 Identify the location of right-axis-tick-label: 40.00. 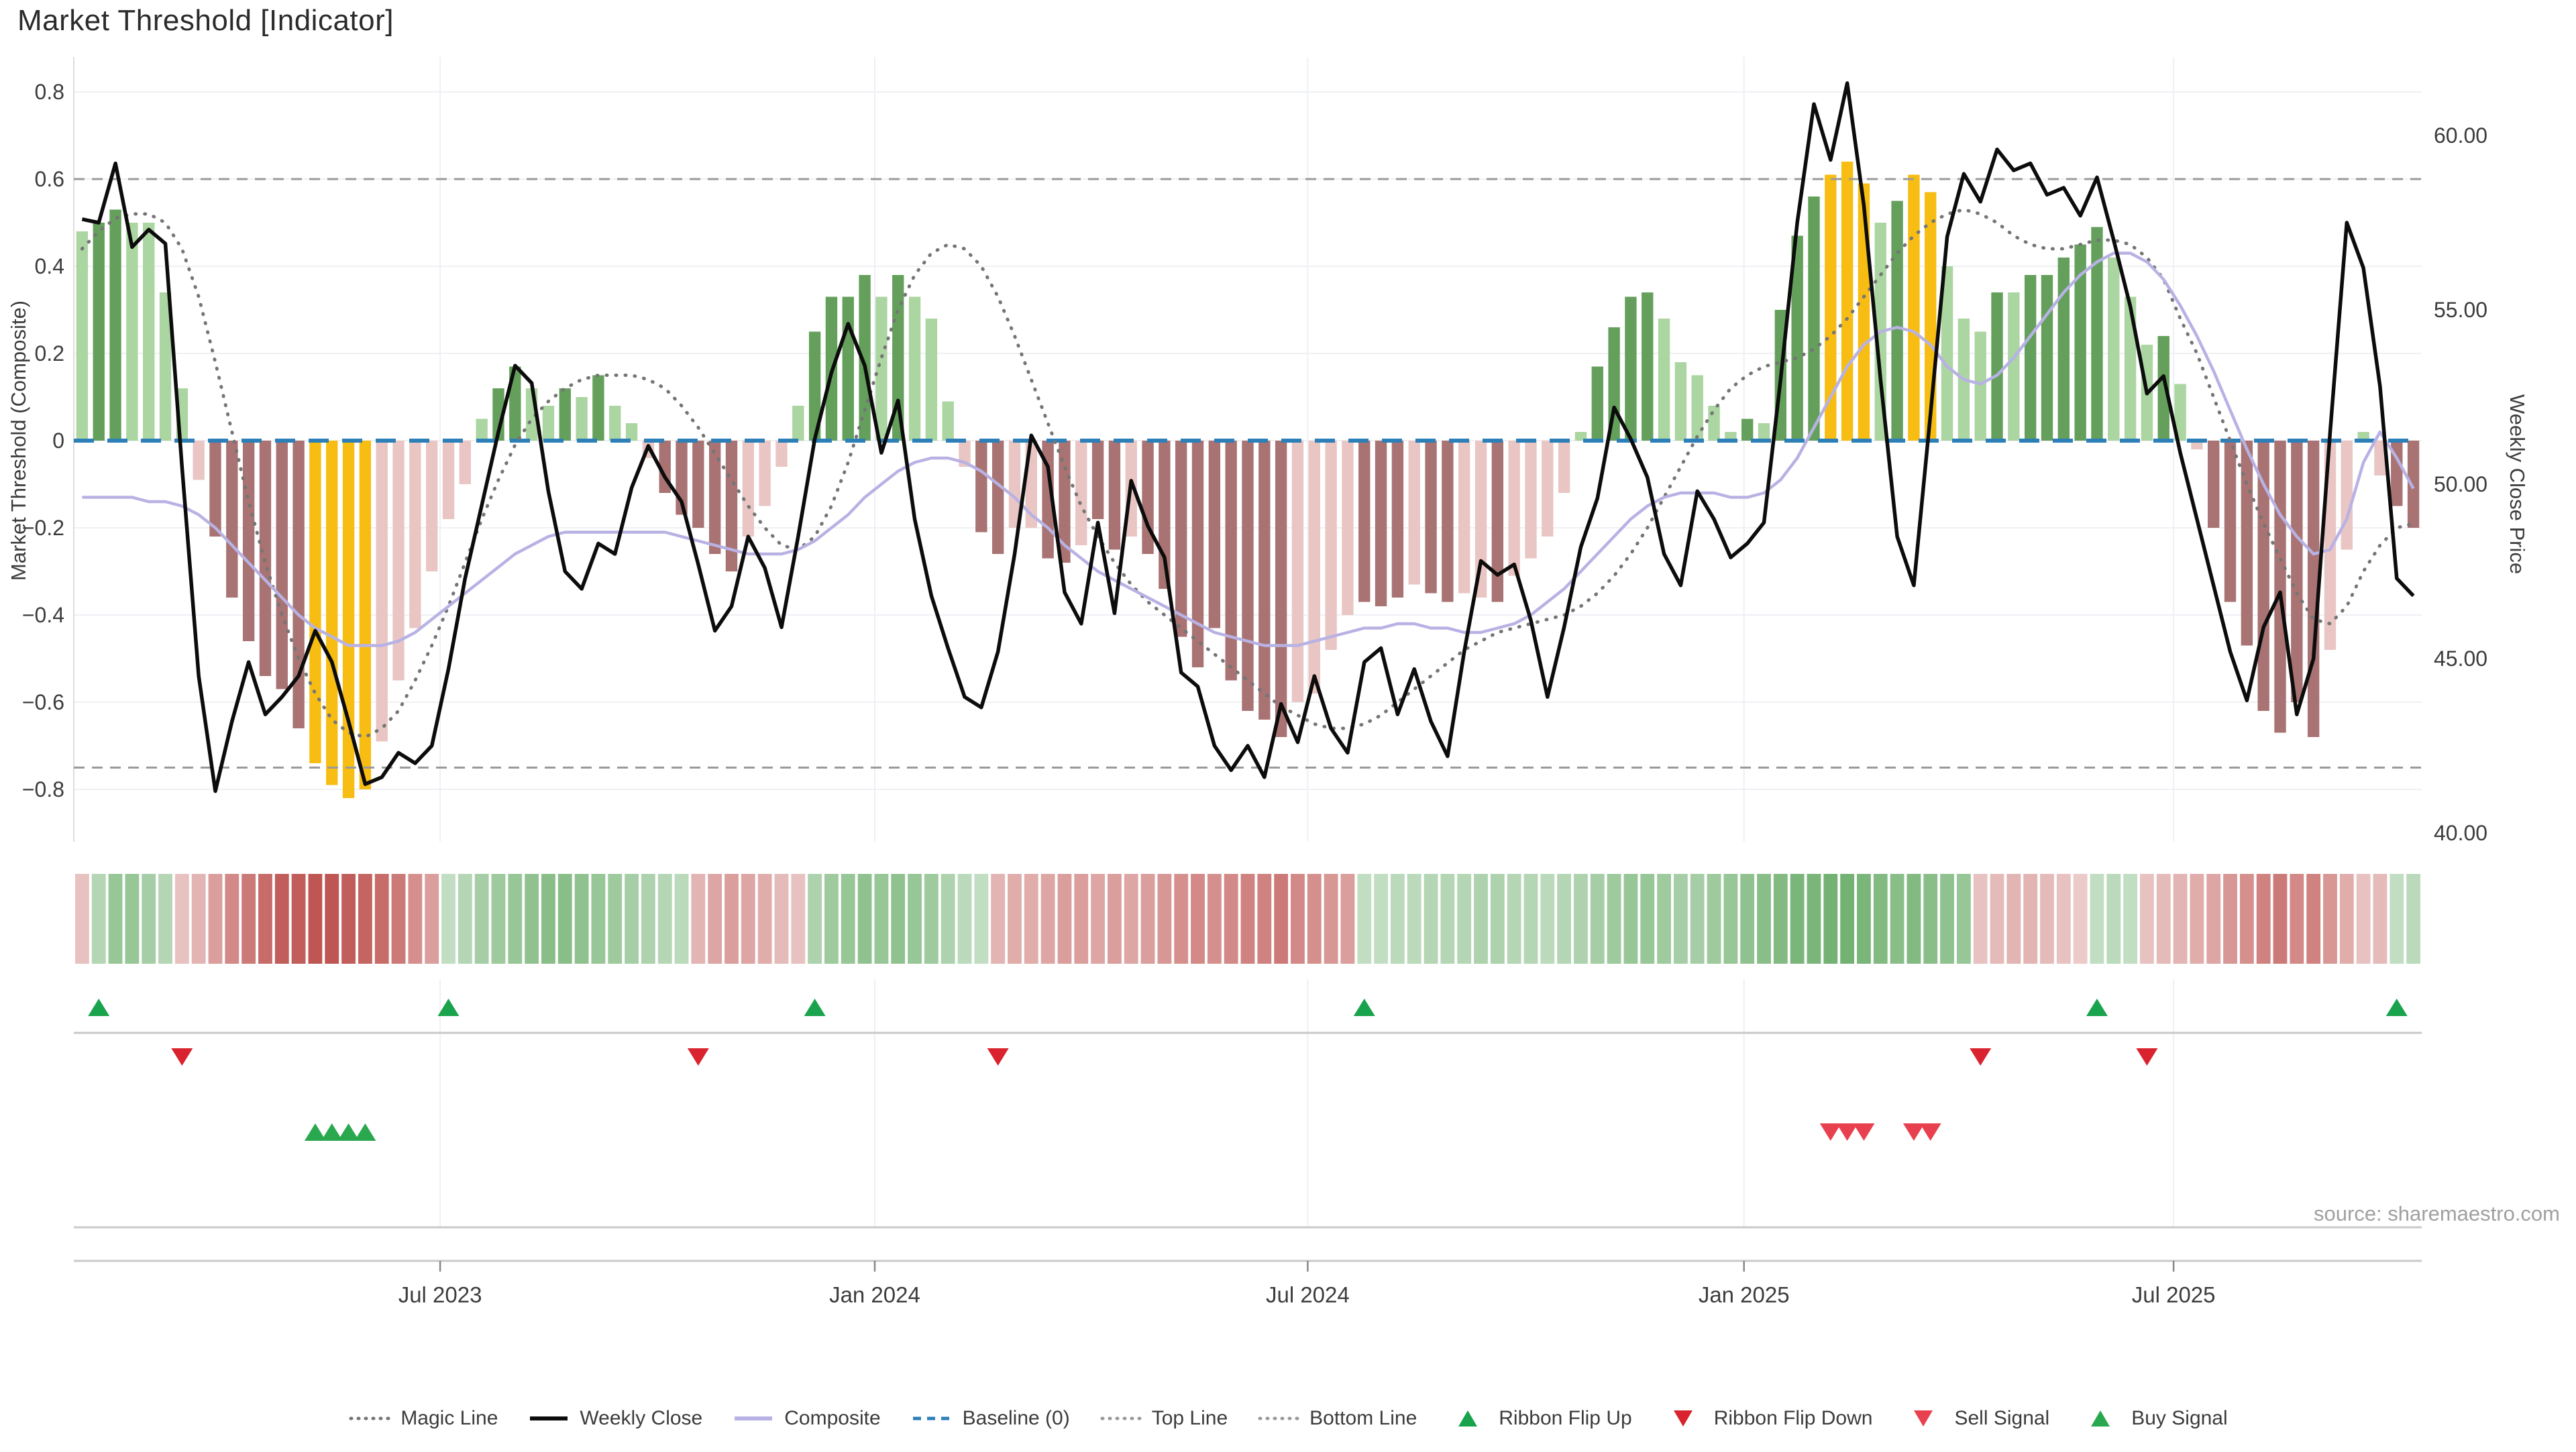
(2460, 833).